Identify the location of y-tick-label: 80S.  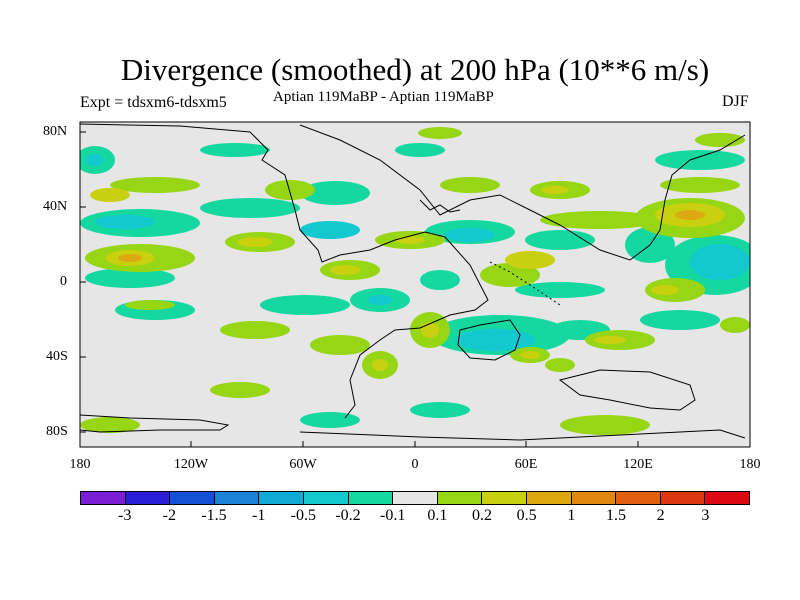
(57, 431).